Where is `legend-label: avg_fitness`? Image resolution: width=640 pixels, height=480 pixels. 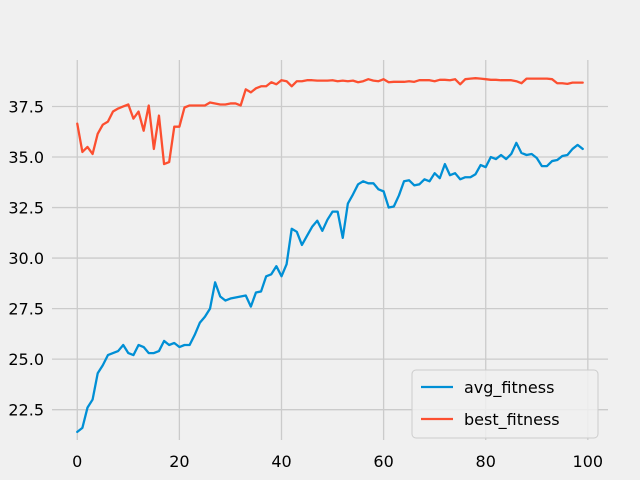
legend-label: avg_fitness is located at coordinates (509, 388).